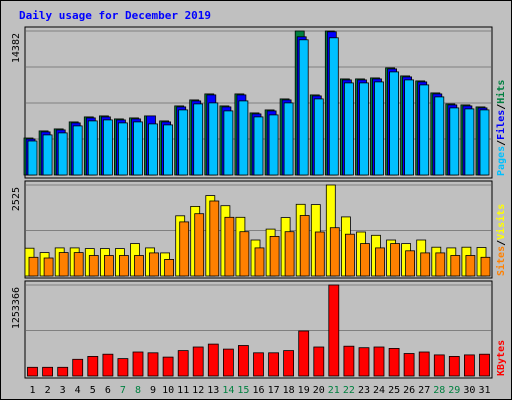 The height and width of the screenshot is (400, 512). I want to click on chart-title: Daily usage for December 2019, so click(115, 15).